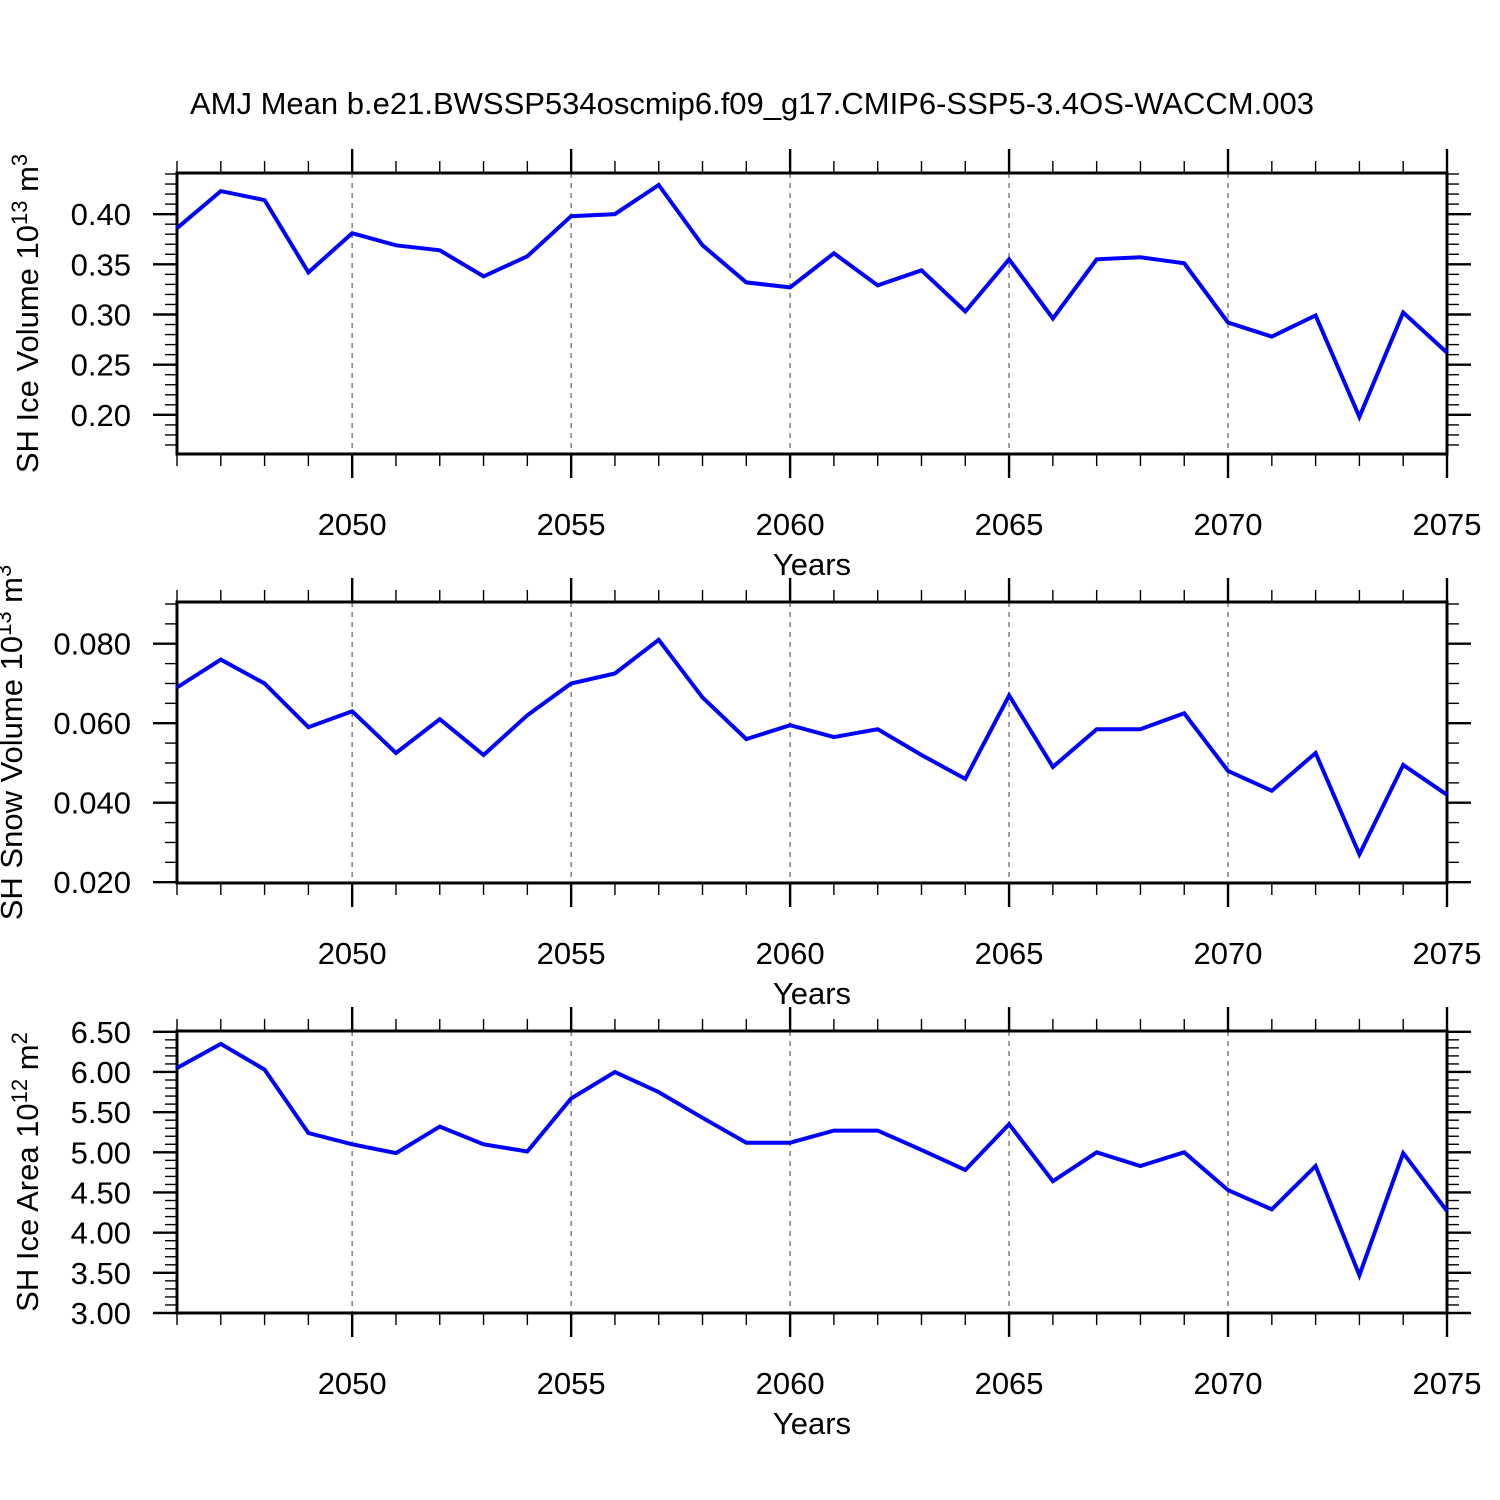 The image size is (1500, 1500). I want to click on y-tick-label: 4.50, so click(101, 1192).